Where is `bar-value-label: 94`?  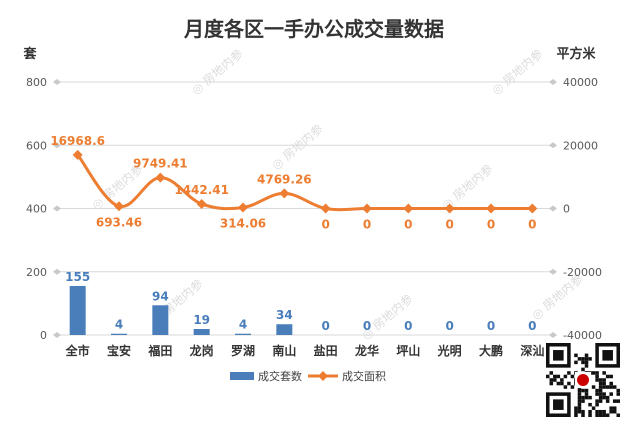
bar-value-label: 94 is located at coordinates (160, 296).